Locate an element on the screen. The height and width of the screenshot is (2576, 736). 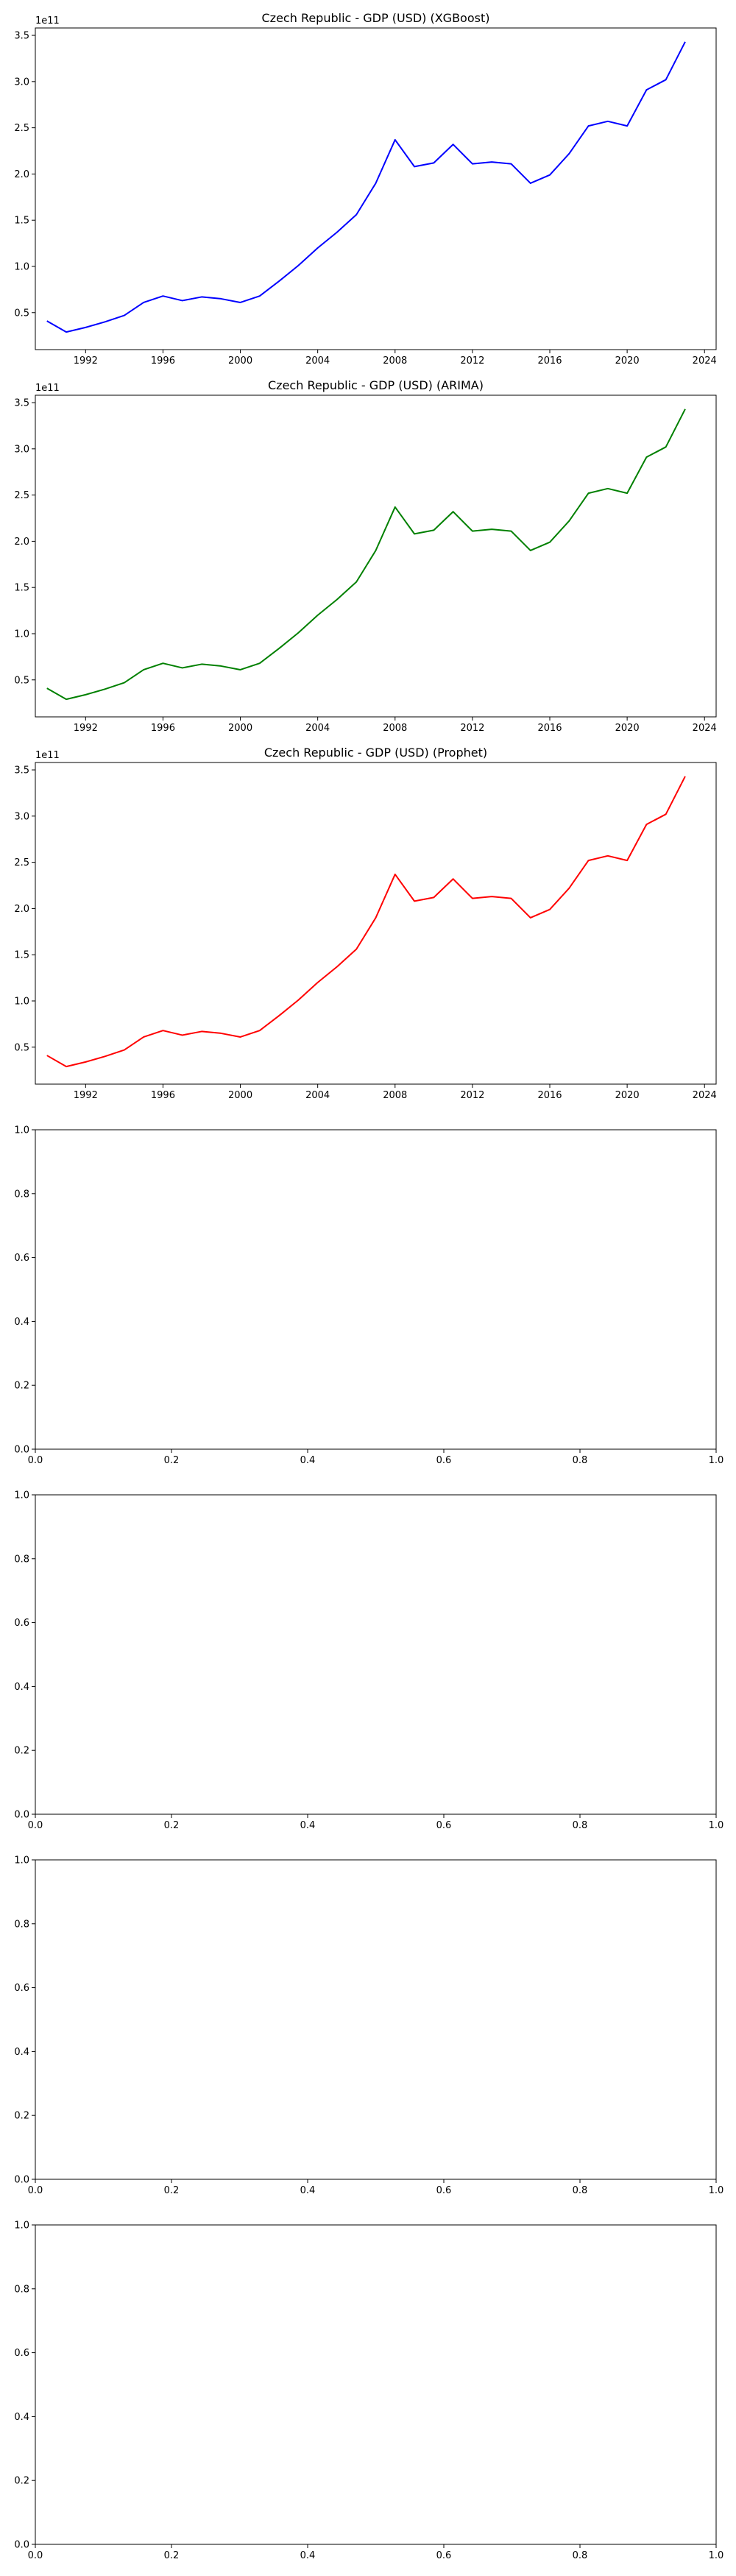
y-tick-label: 2.0 is located at coordinates (21, 542).